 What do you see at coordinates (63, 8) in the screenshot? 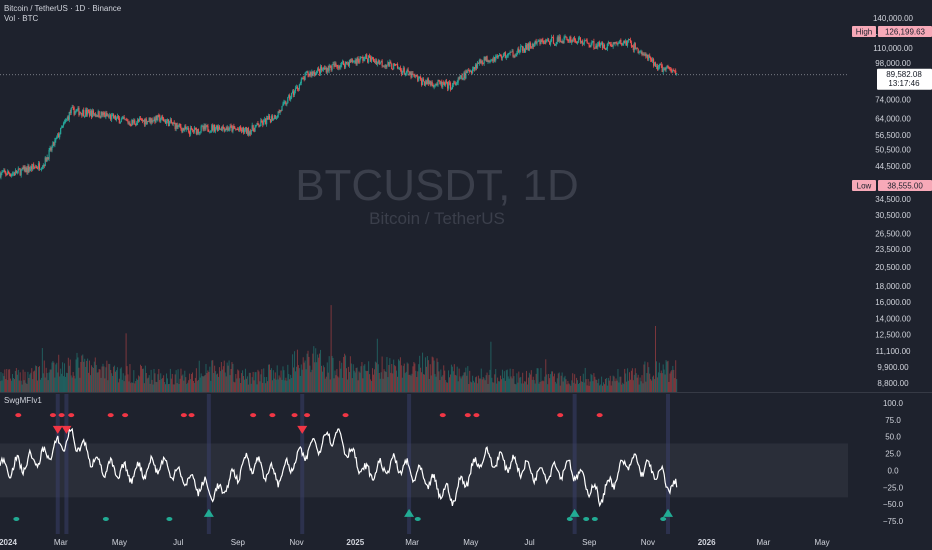
I see `symbol-legend: Bitcoin / TetherUS · 1D · Binance` at bounding box center [63, 8].